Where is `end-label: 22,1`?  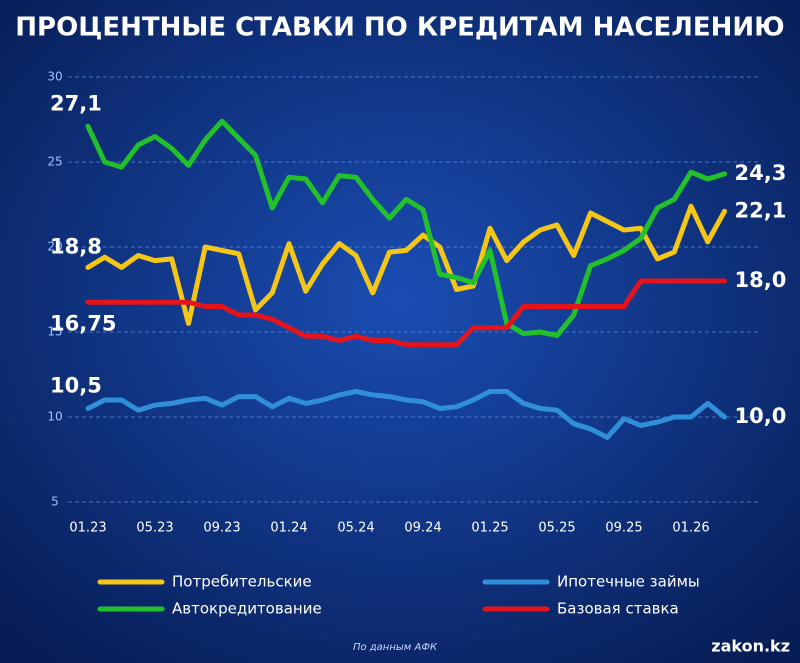 end-label: 22,1 is located at coordinates (761, 210).